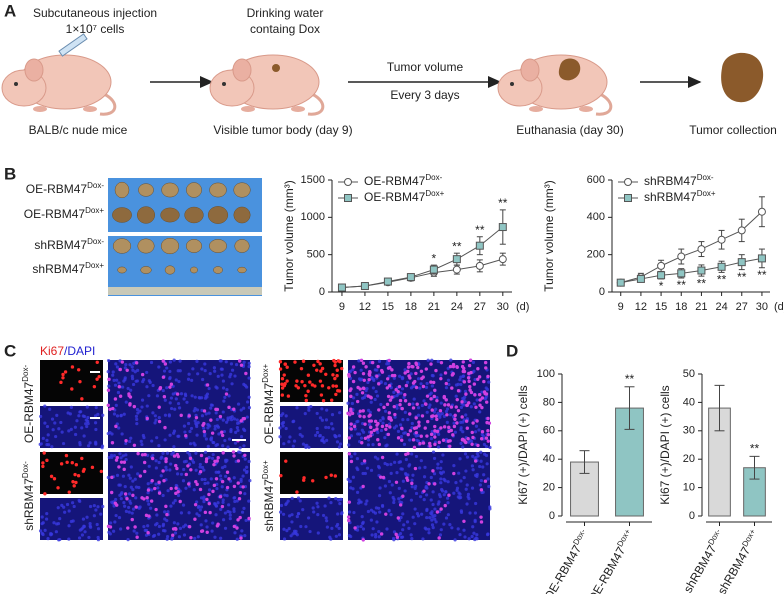  Describe the element at coordinates (623, 537) in the screenshot. I see `label-sup: Dox+` at that location.